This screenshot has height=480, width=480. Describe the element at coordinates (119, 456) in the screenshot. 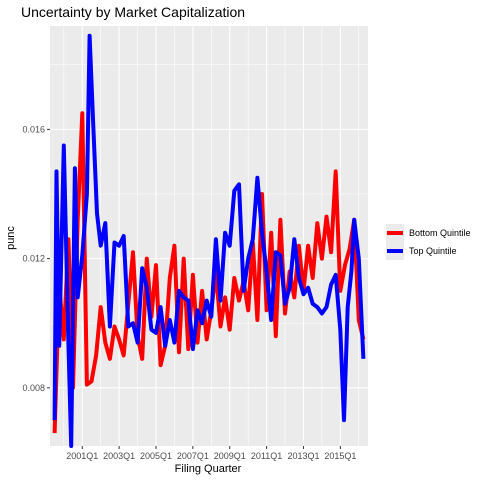

I see `x-tick-label: 2003Q1` at that location.